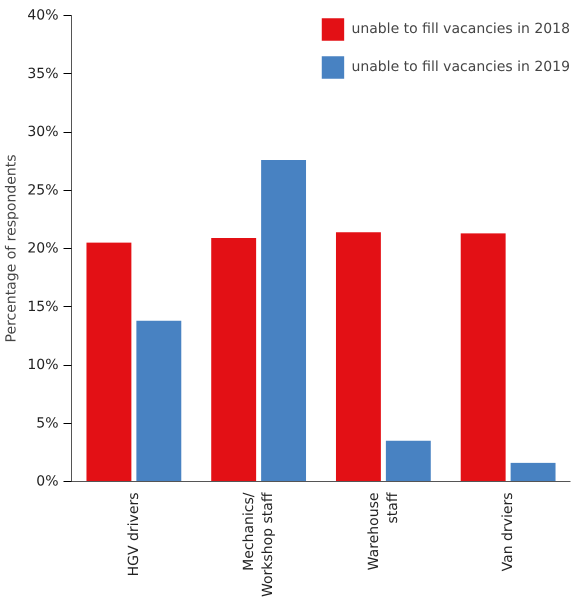 The width and height of the screenshot is (575, 600). Describe the element at coordinates (47, 482) in the screenshot. I see `y-tick-label: 0%` at that location.